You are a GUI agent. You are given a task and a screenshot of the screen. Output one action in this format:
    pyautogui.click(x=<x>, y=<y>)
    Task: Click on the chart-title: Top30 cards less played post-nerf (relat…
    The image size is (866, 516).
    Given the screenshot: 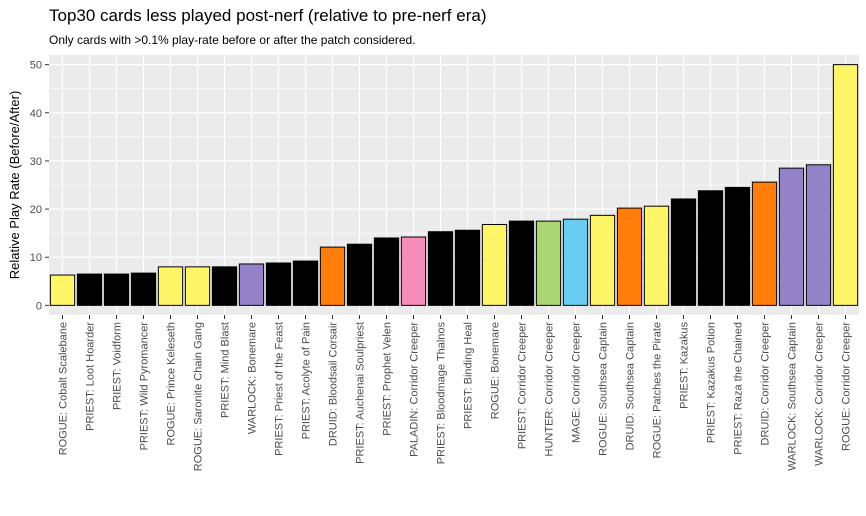 What is the action you would take?
    pyautogui.click(x=268, y=15)
    